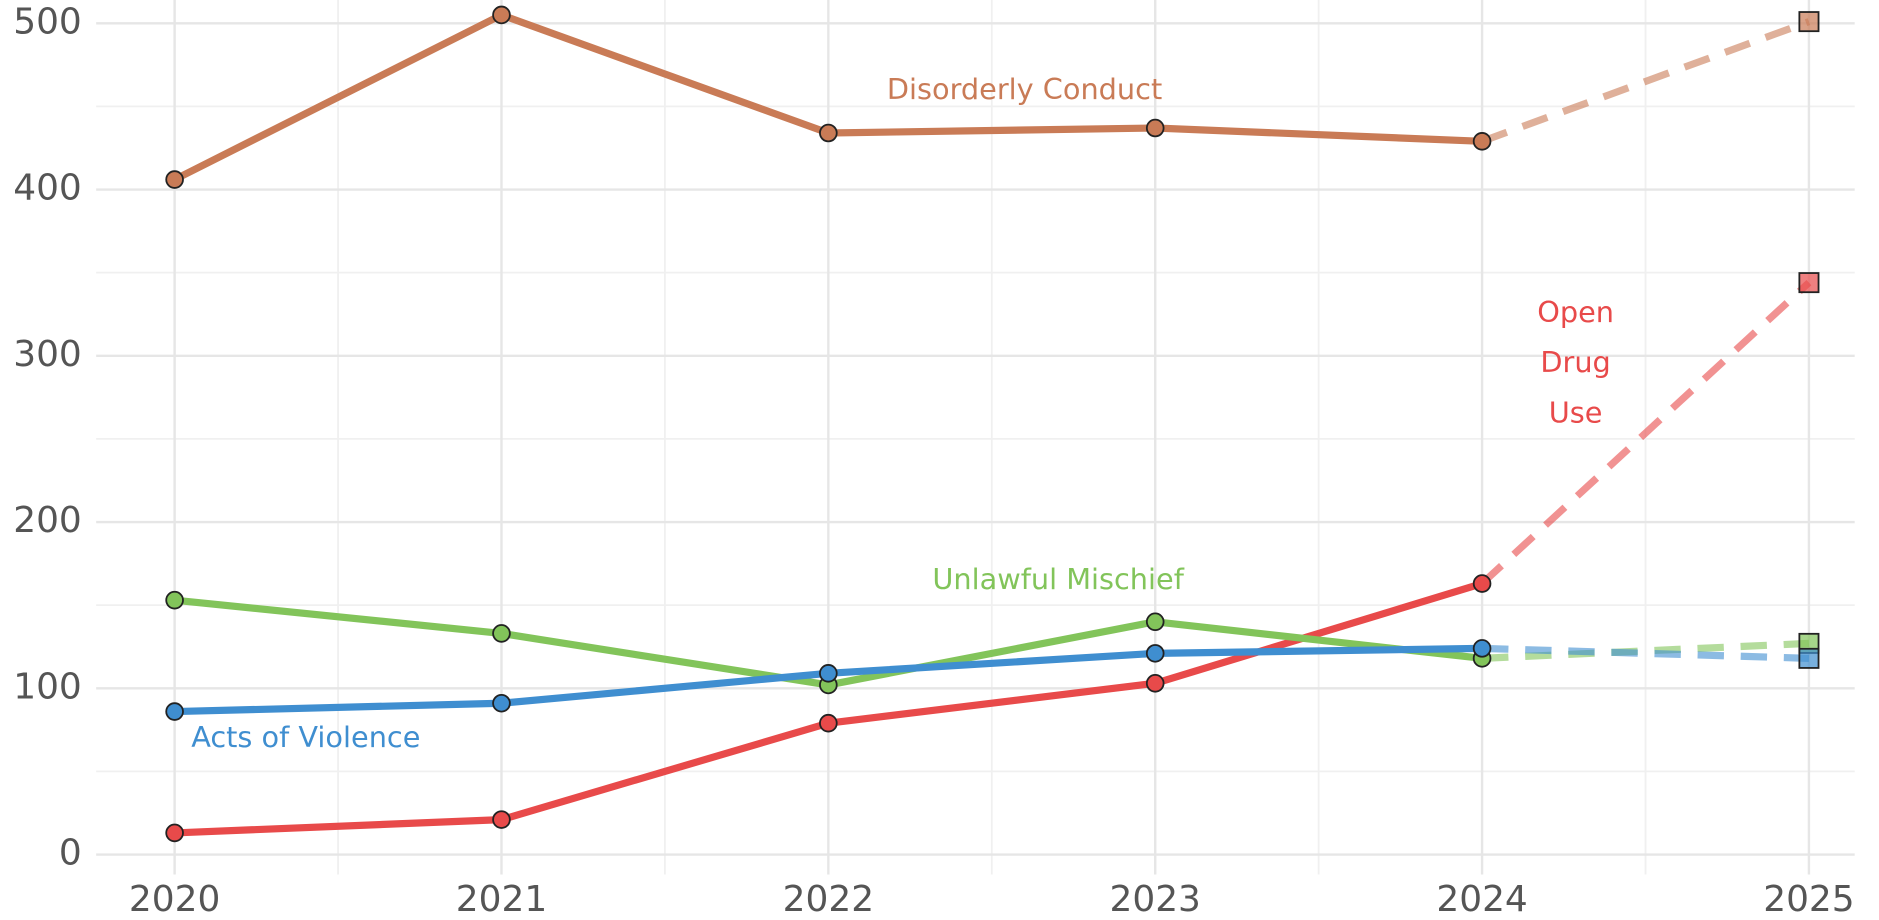  I want to click on x-tick-label: 2023, so click(1155, 899).